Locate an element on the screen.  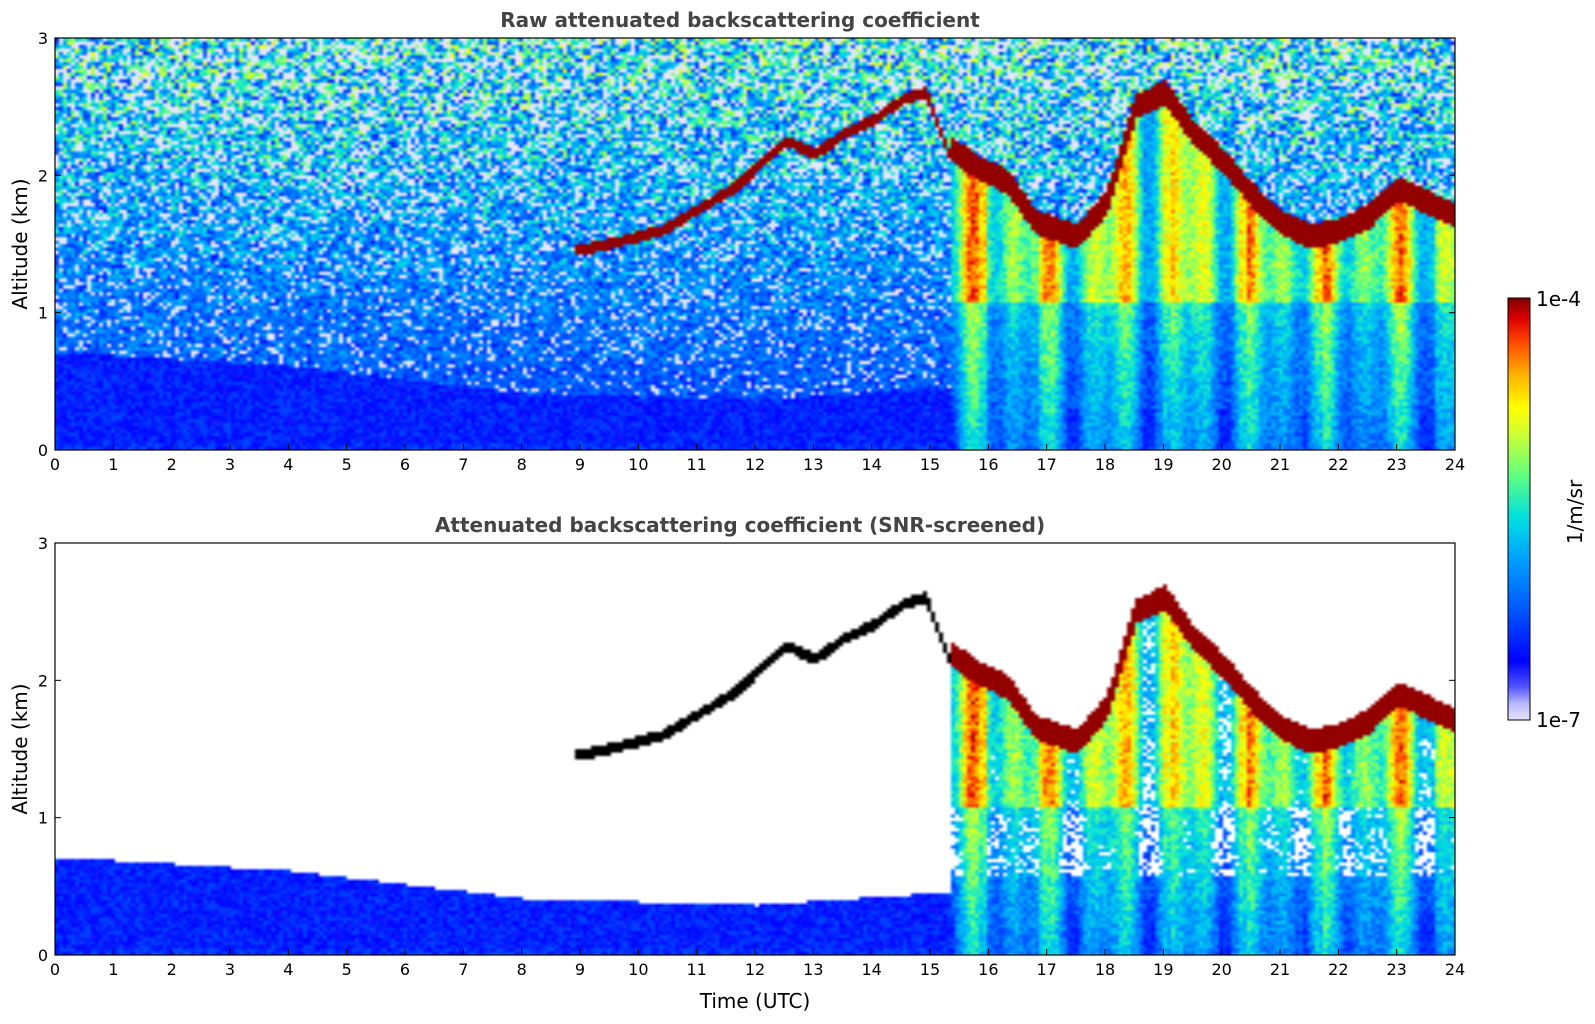
x-axis-snr: 0 1 2 3 4 5 6 7 8 9 10 11 12 13 14 15 16 17 18 19 20 21 22 23 24 is located at coordinates (757, 964).